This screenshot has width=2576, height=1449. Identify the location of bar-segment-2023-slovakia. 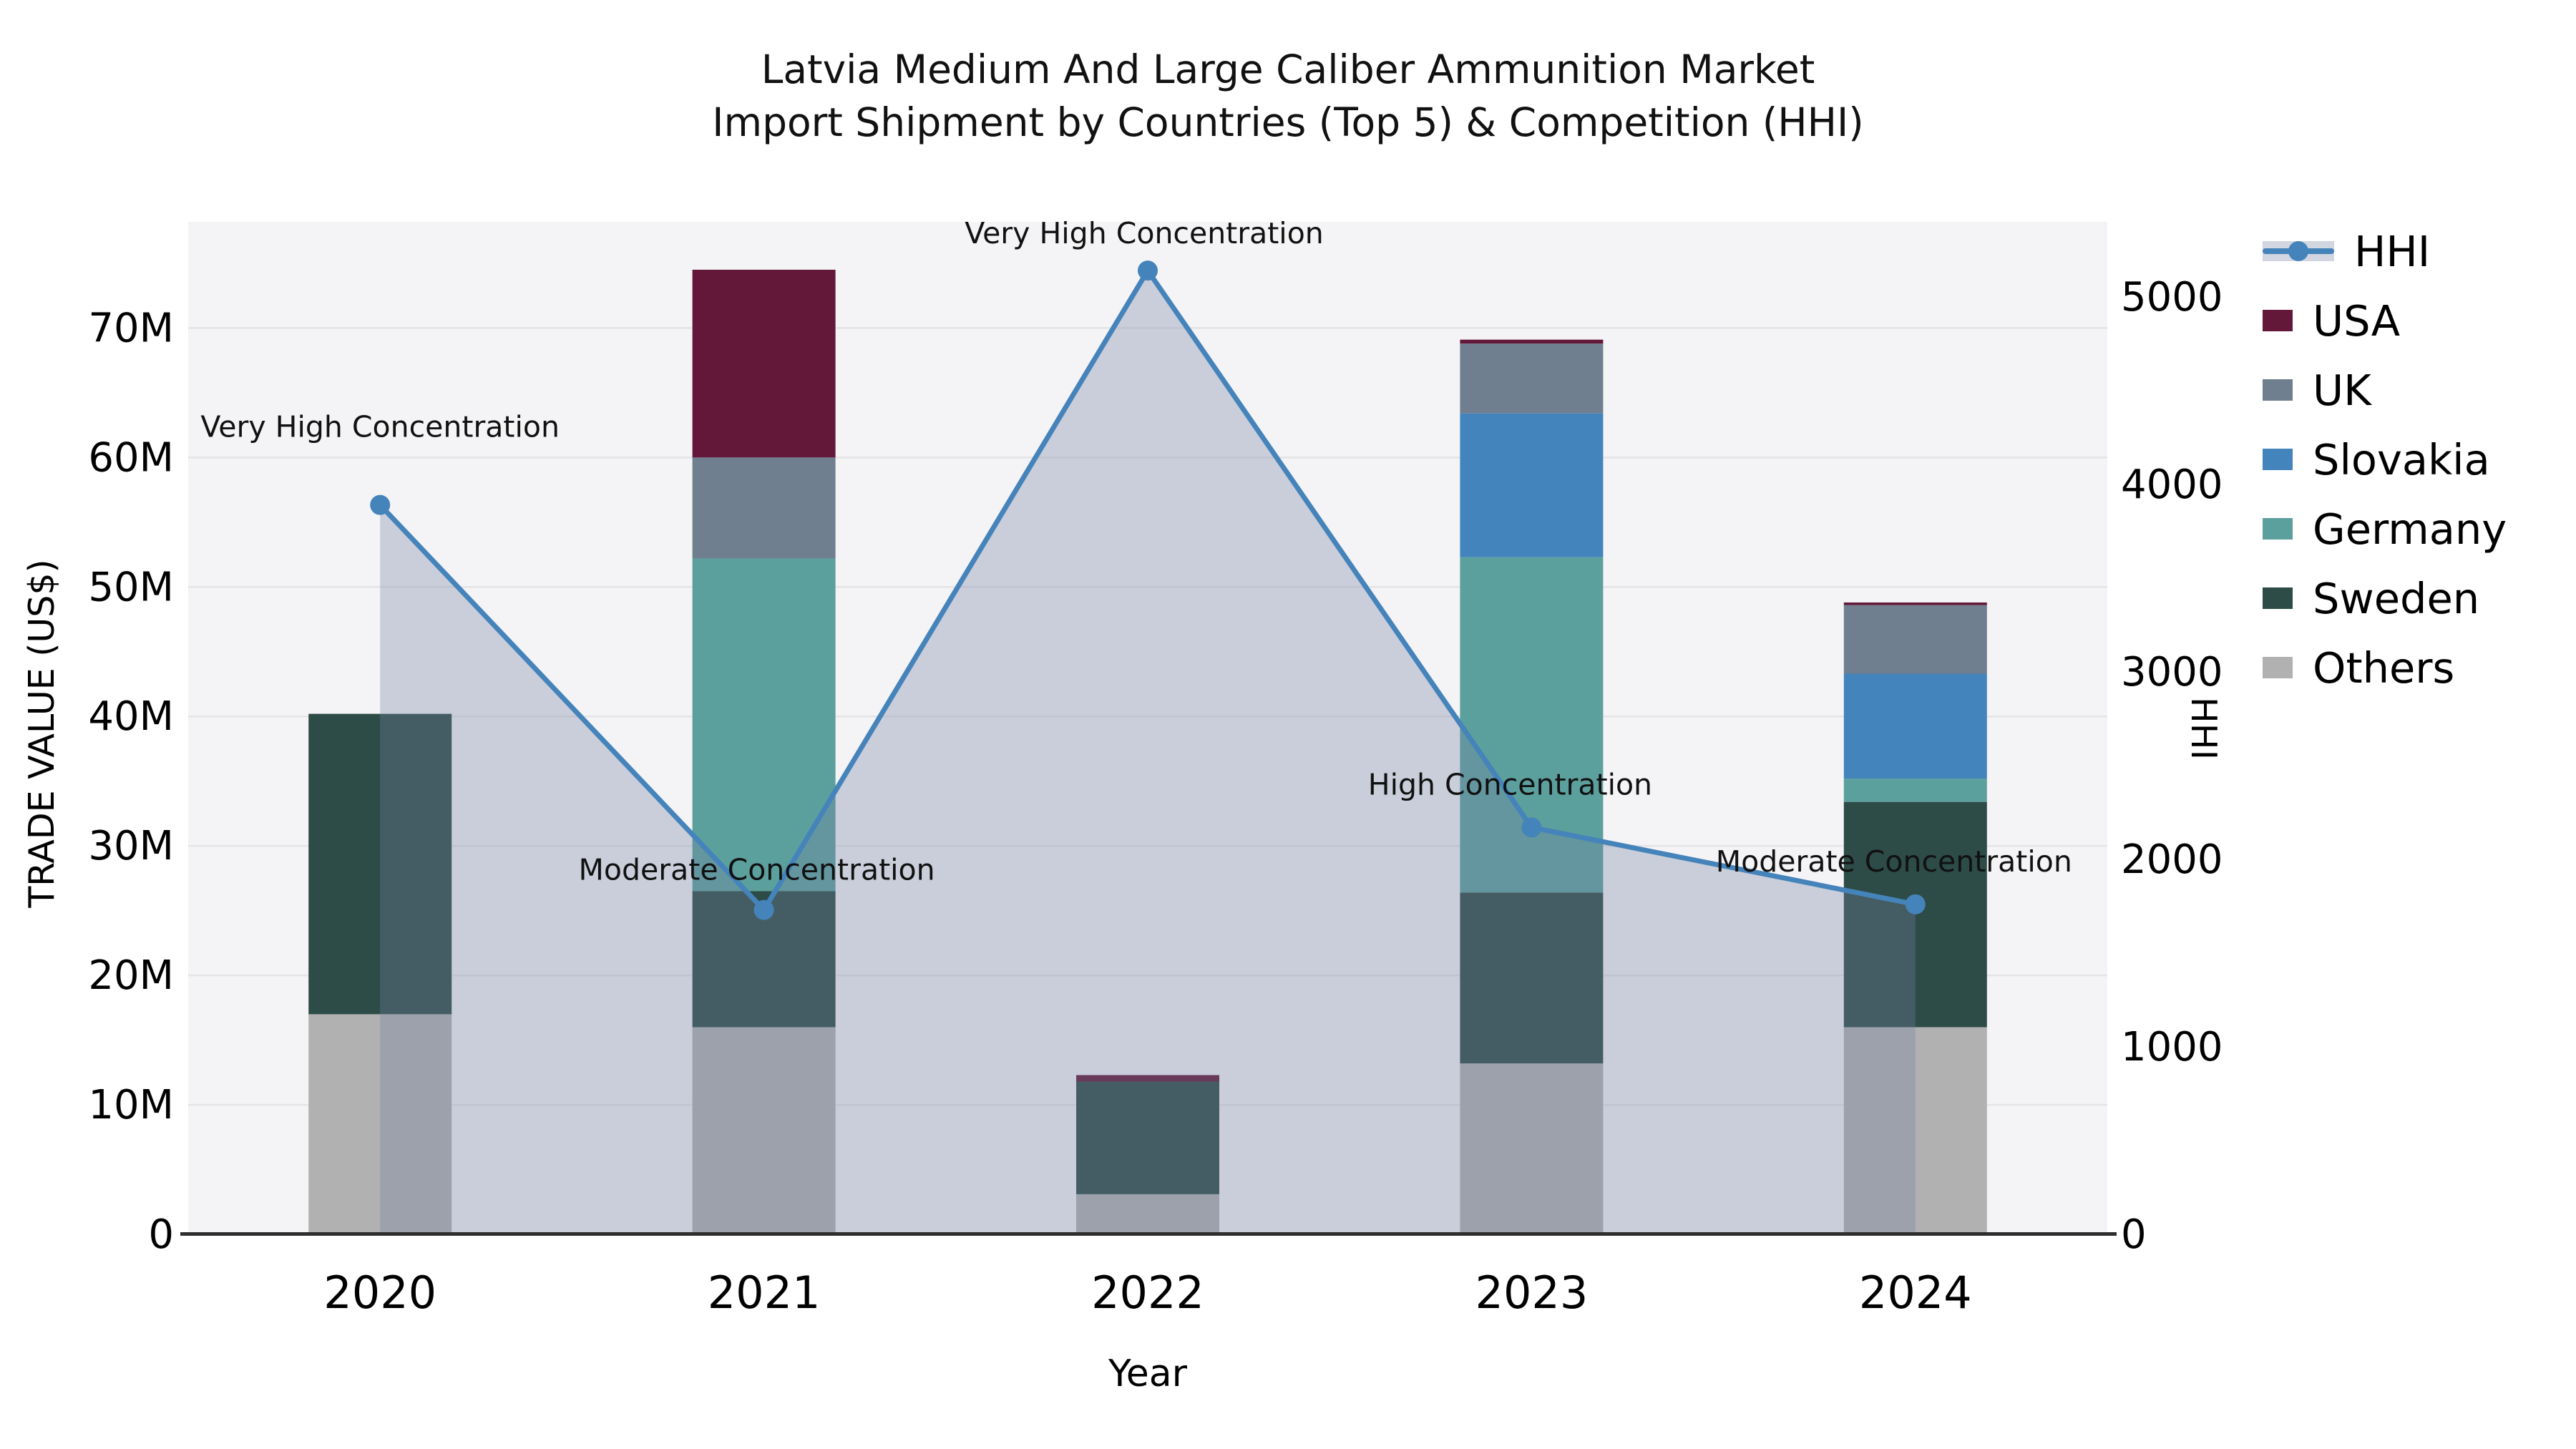
(1532, 485).